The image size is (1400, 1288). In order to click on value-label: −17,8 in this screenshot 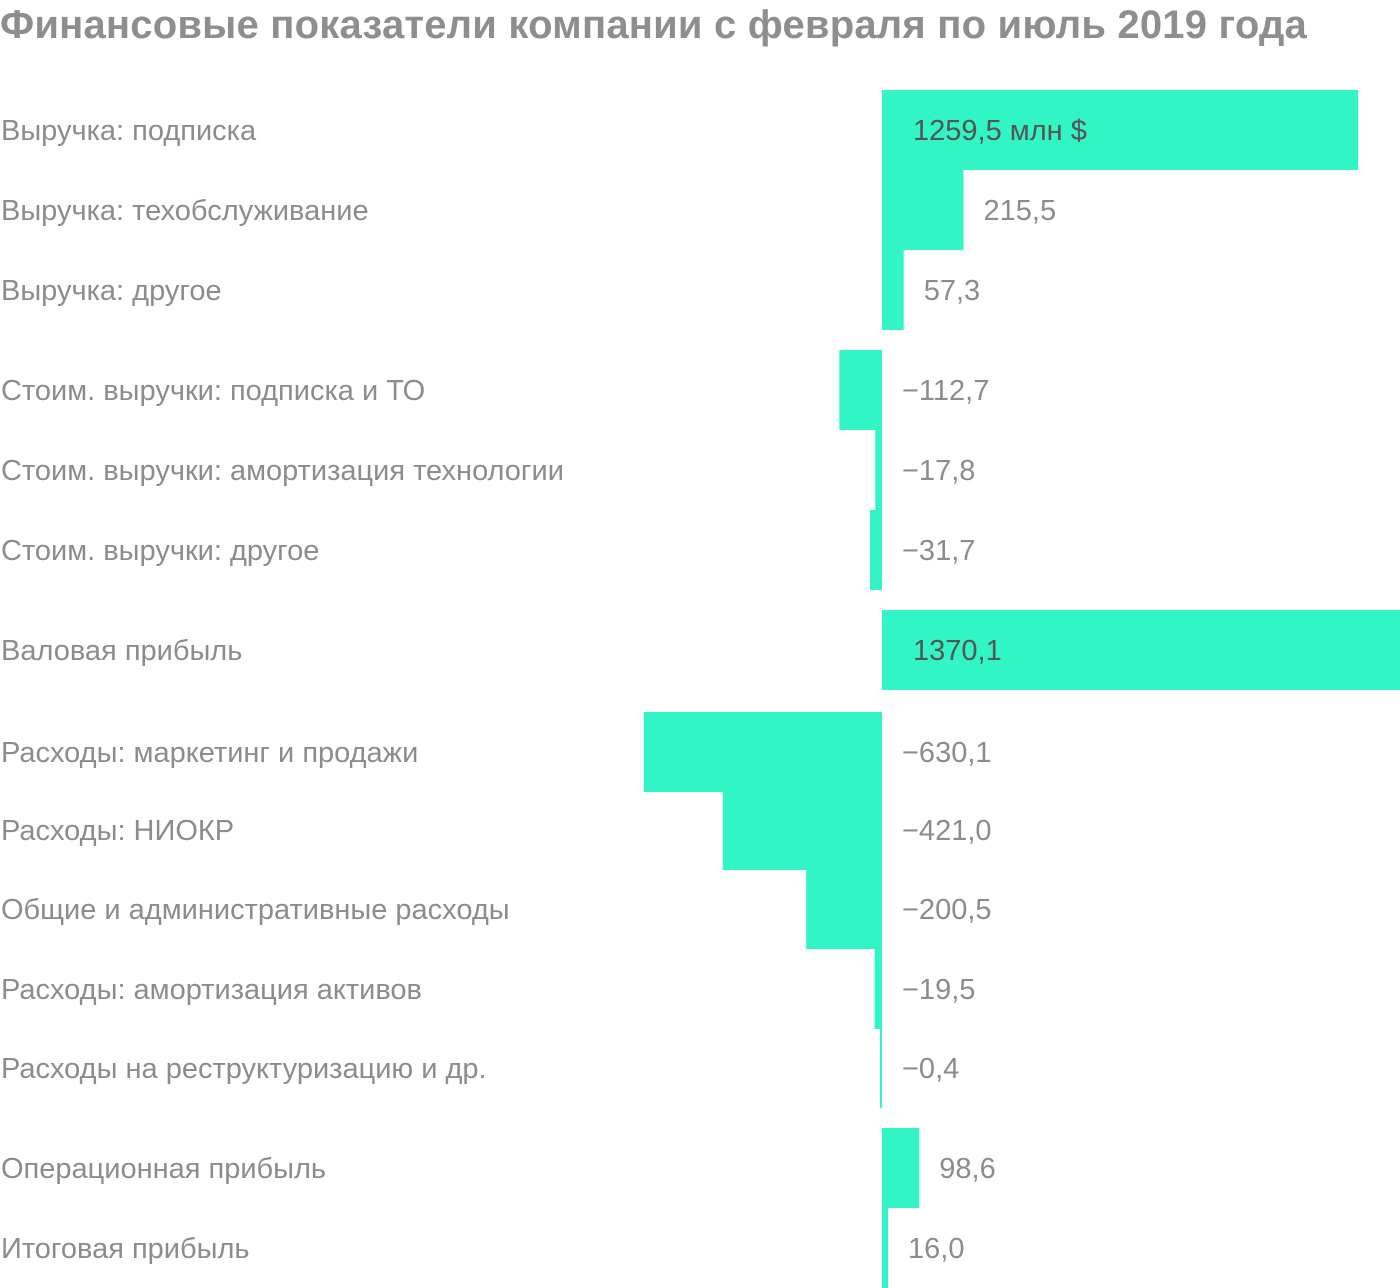, I will do `click(938, 471)`.